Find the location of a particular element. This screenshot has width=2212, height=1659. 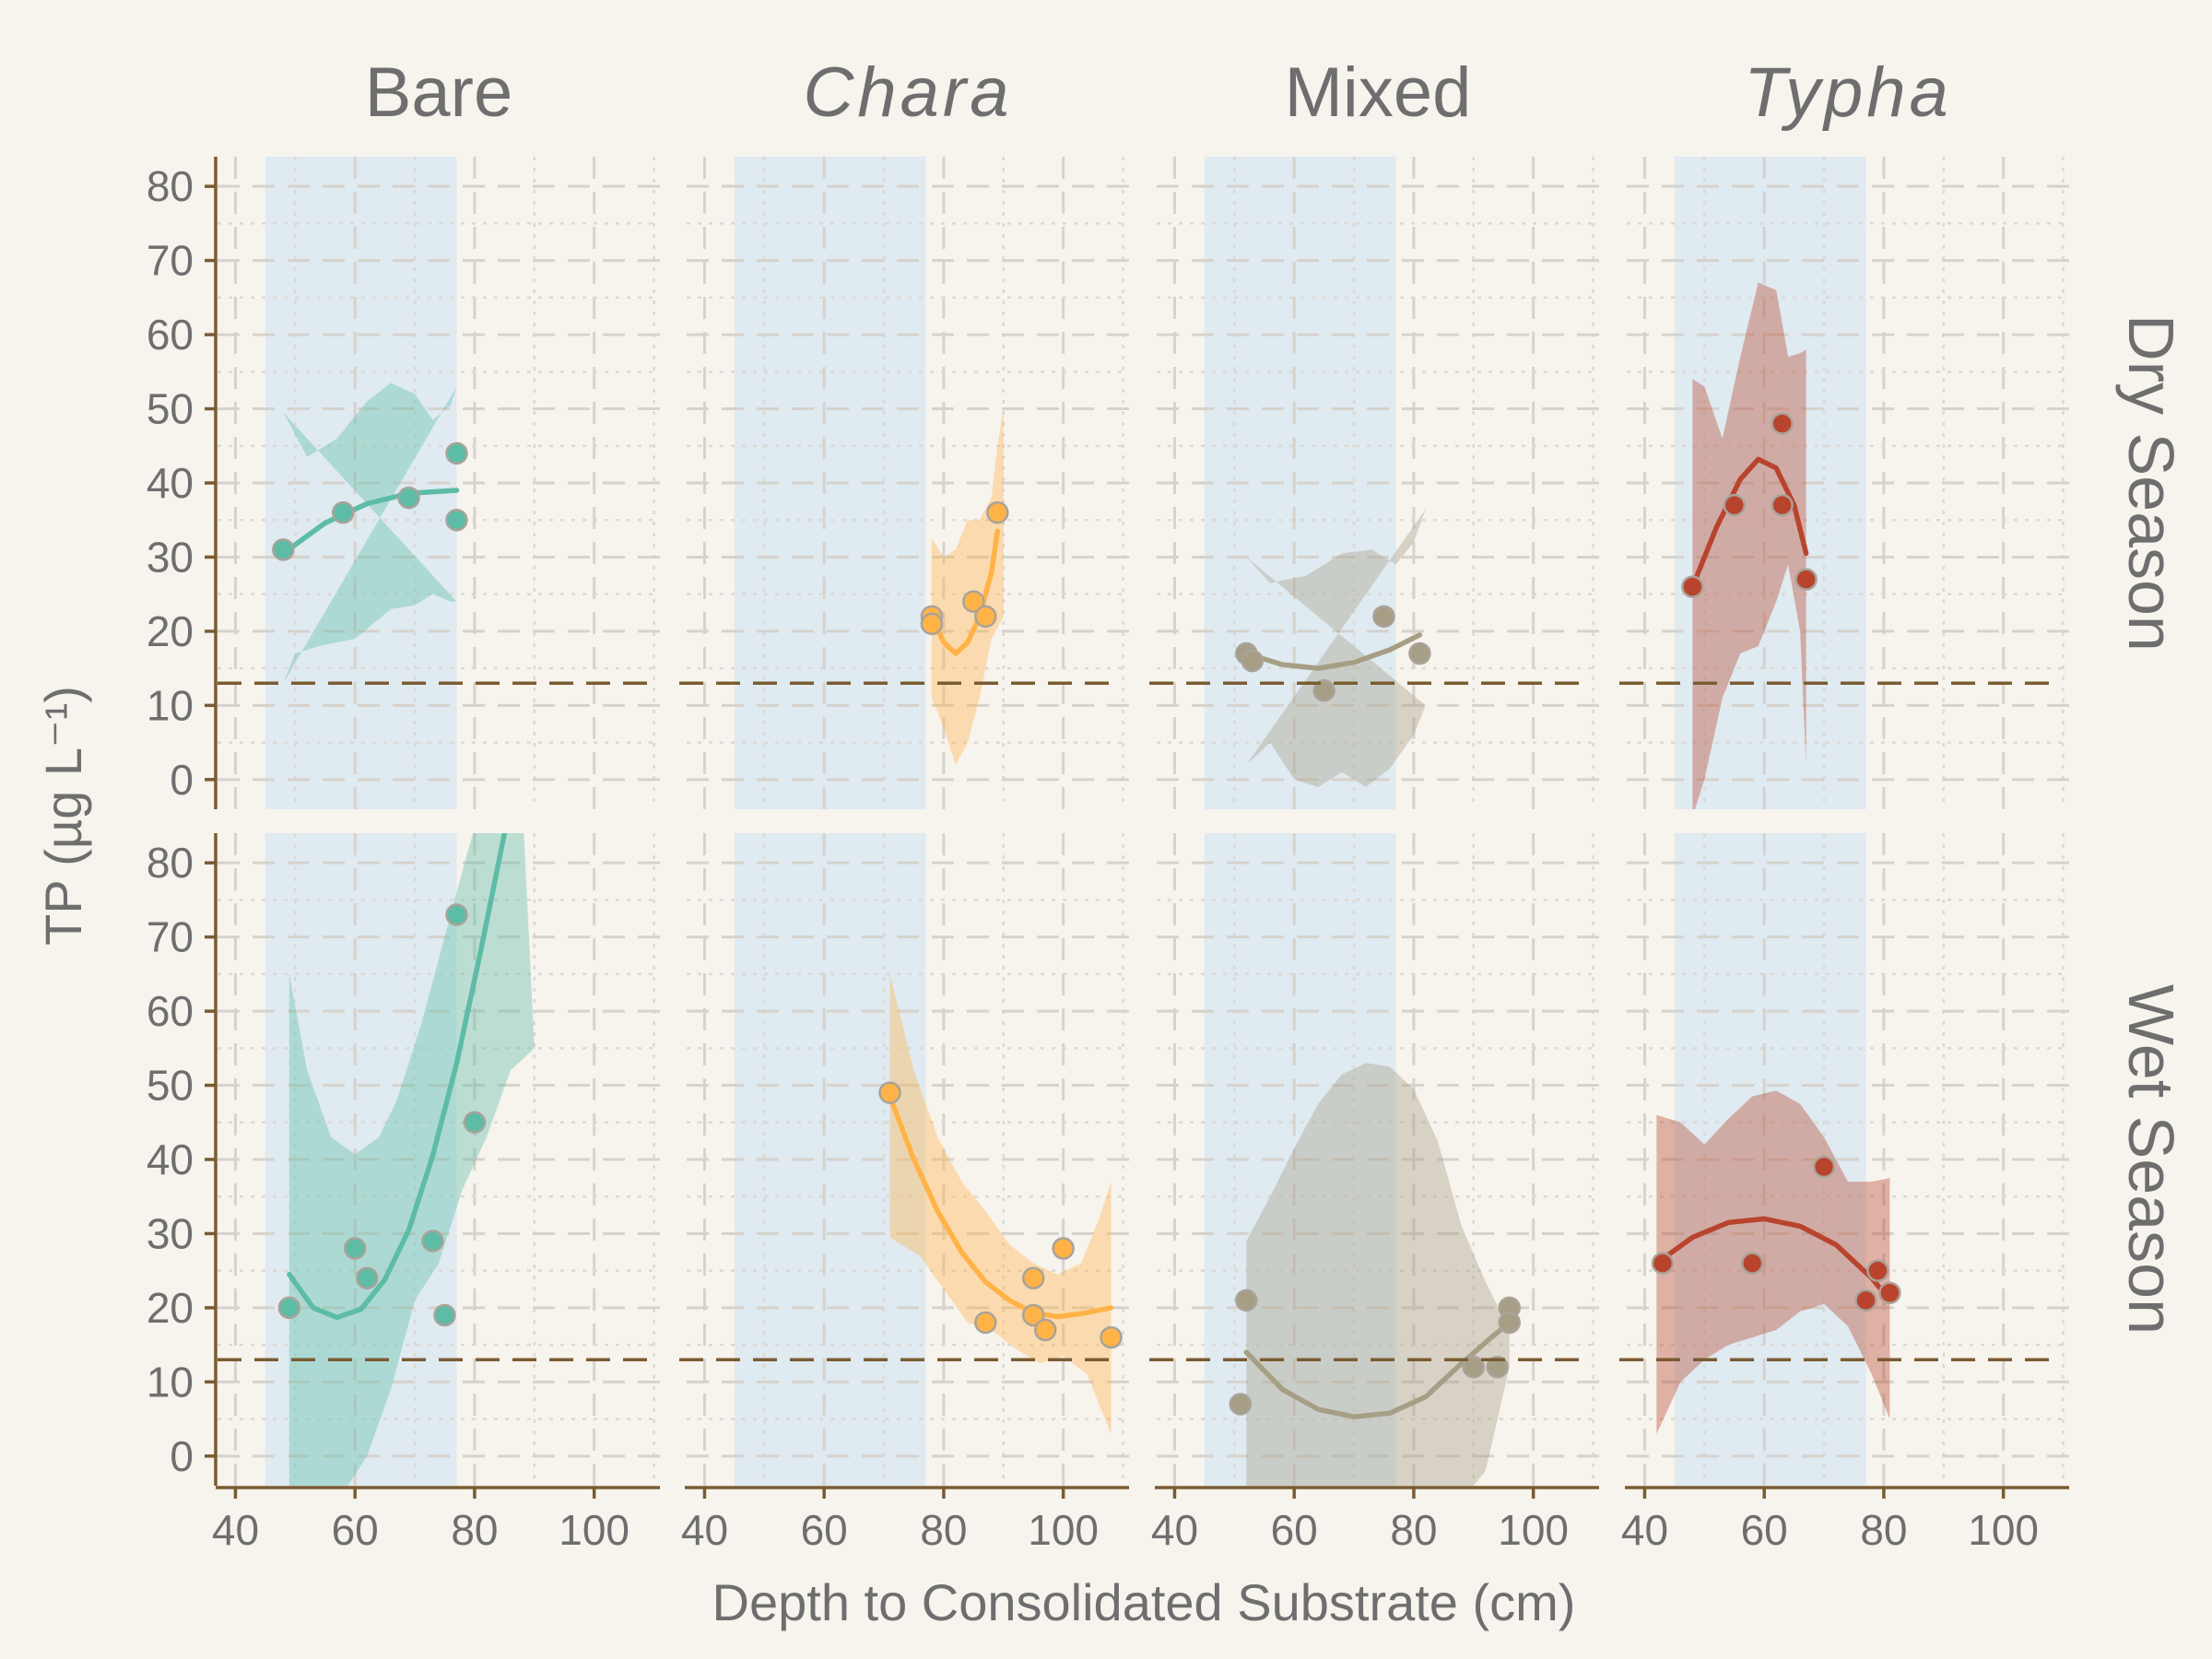

panel-wet-chara is located at coordinates (908, 1159).